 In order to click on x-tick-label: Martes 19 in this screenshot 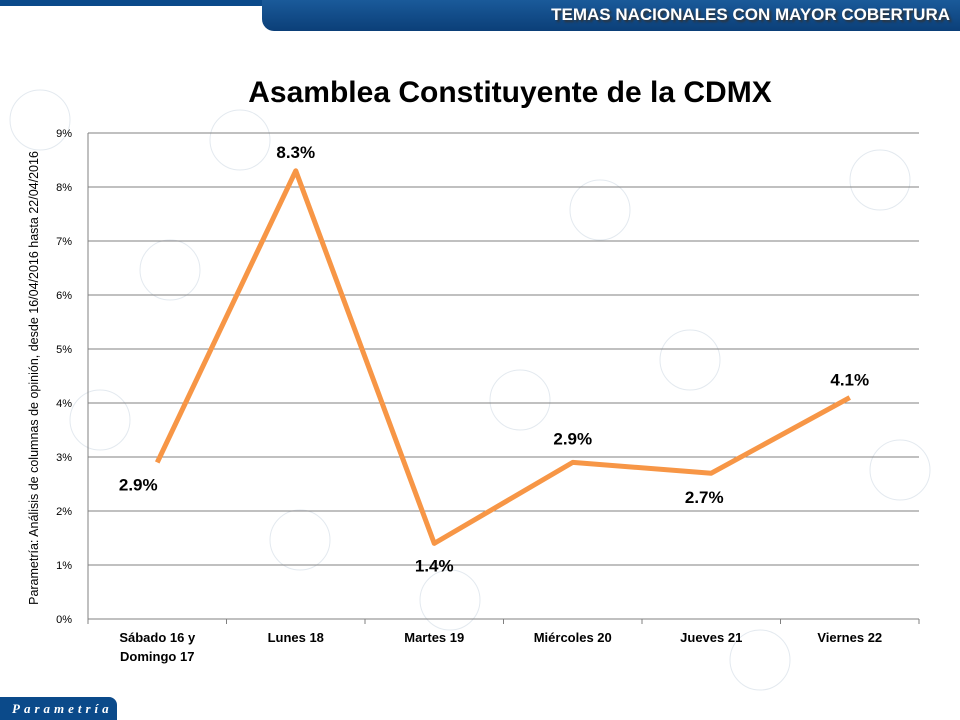, I will do `click(434, 637)`.